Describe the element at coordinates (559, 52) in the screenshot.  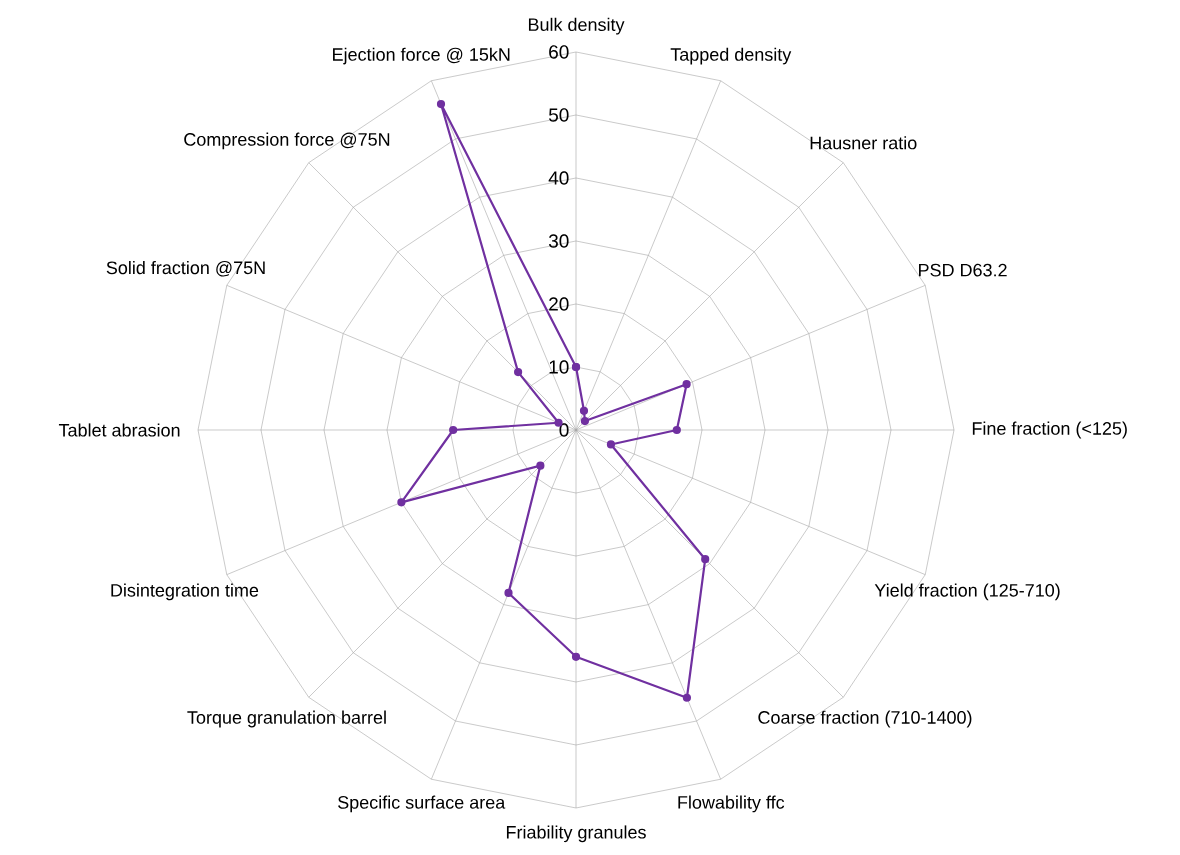
I see `y-tick-label: 60` at that location.